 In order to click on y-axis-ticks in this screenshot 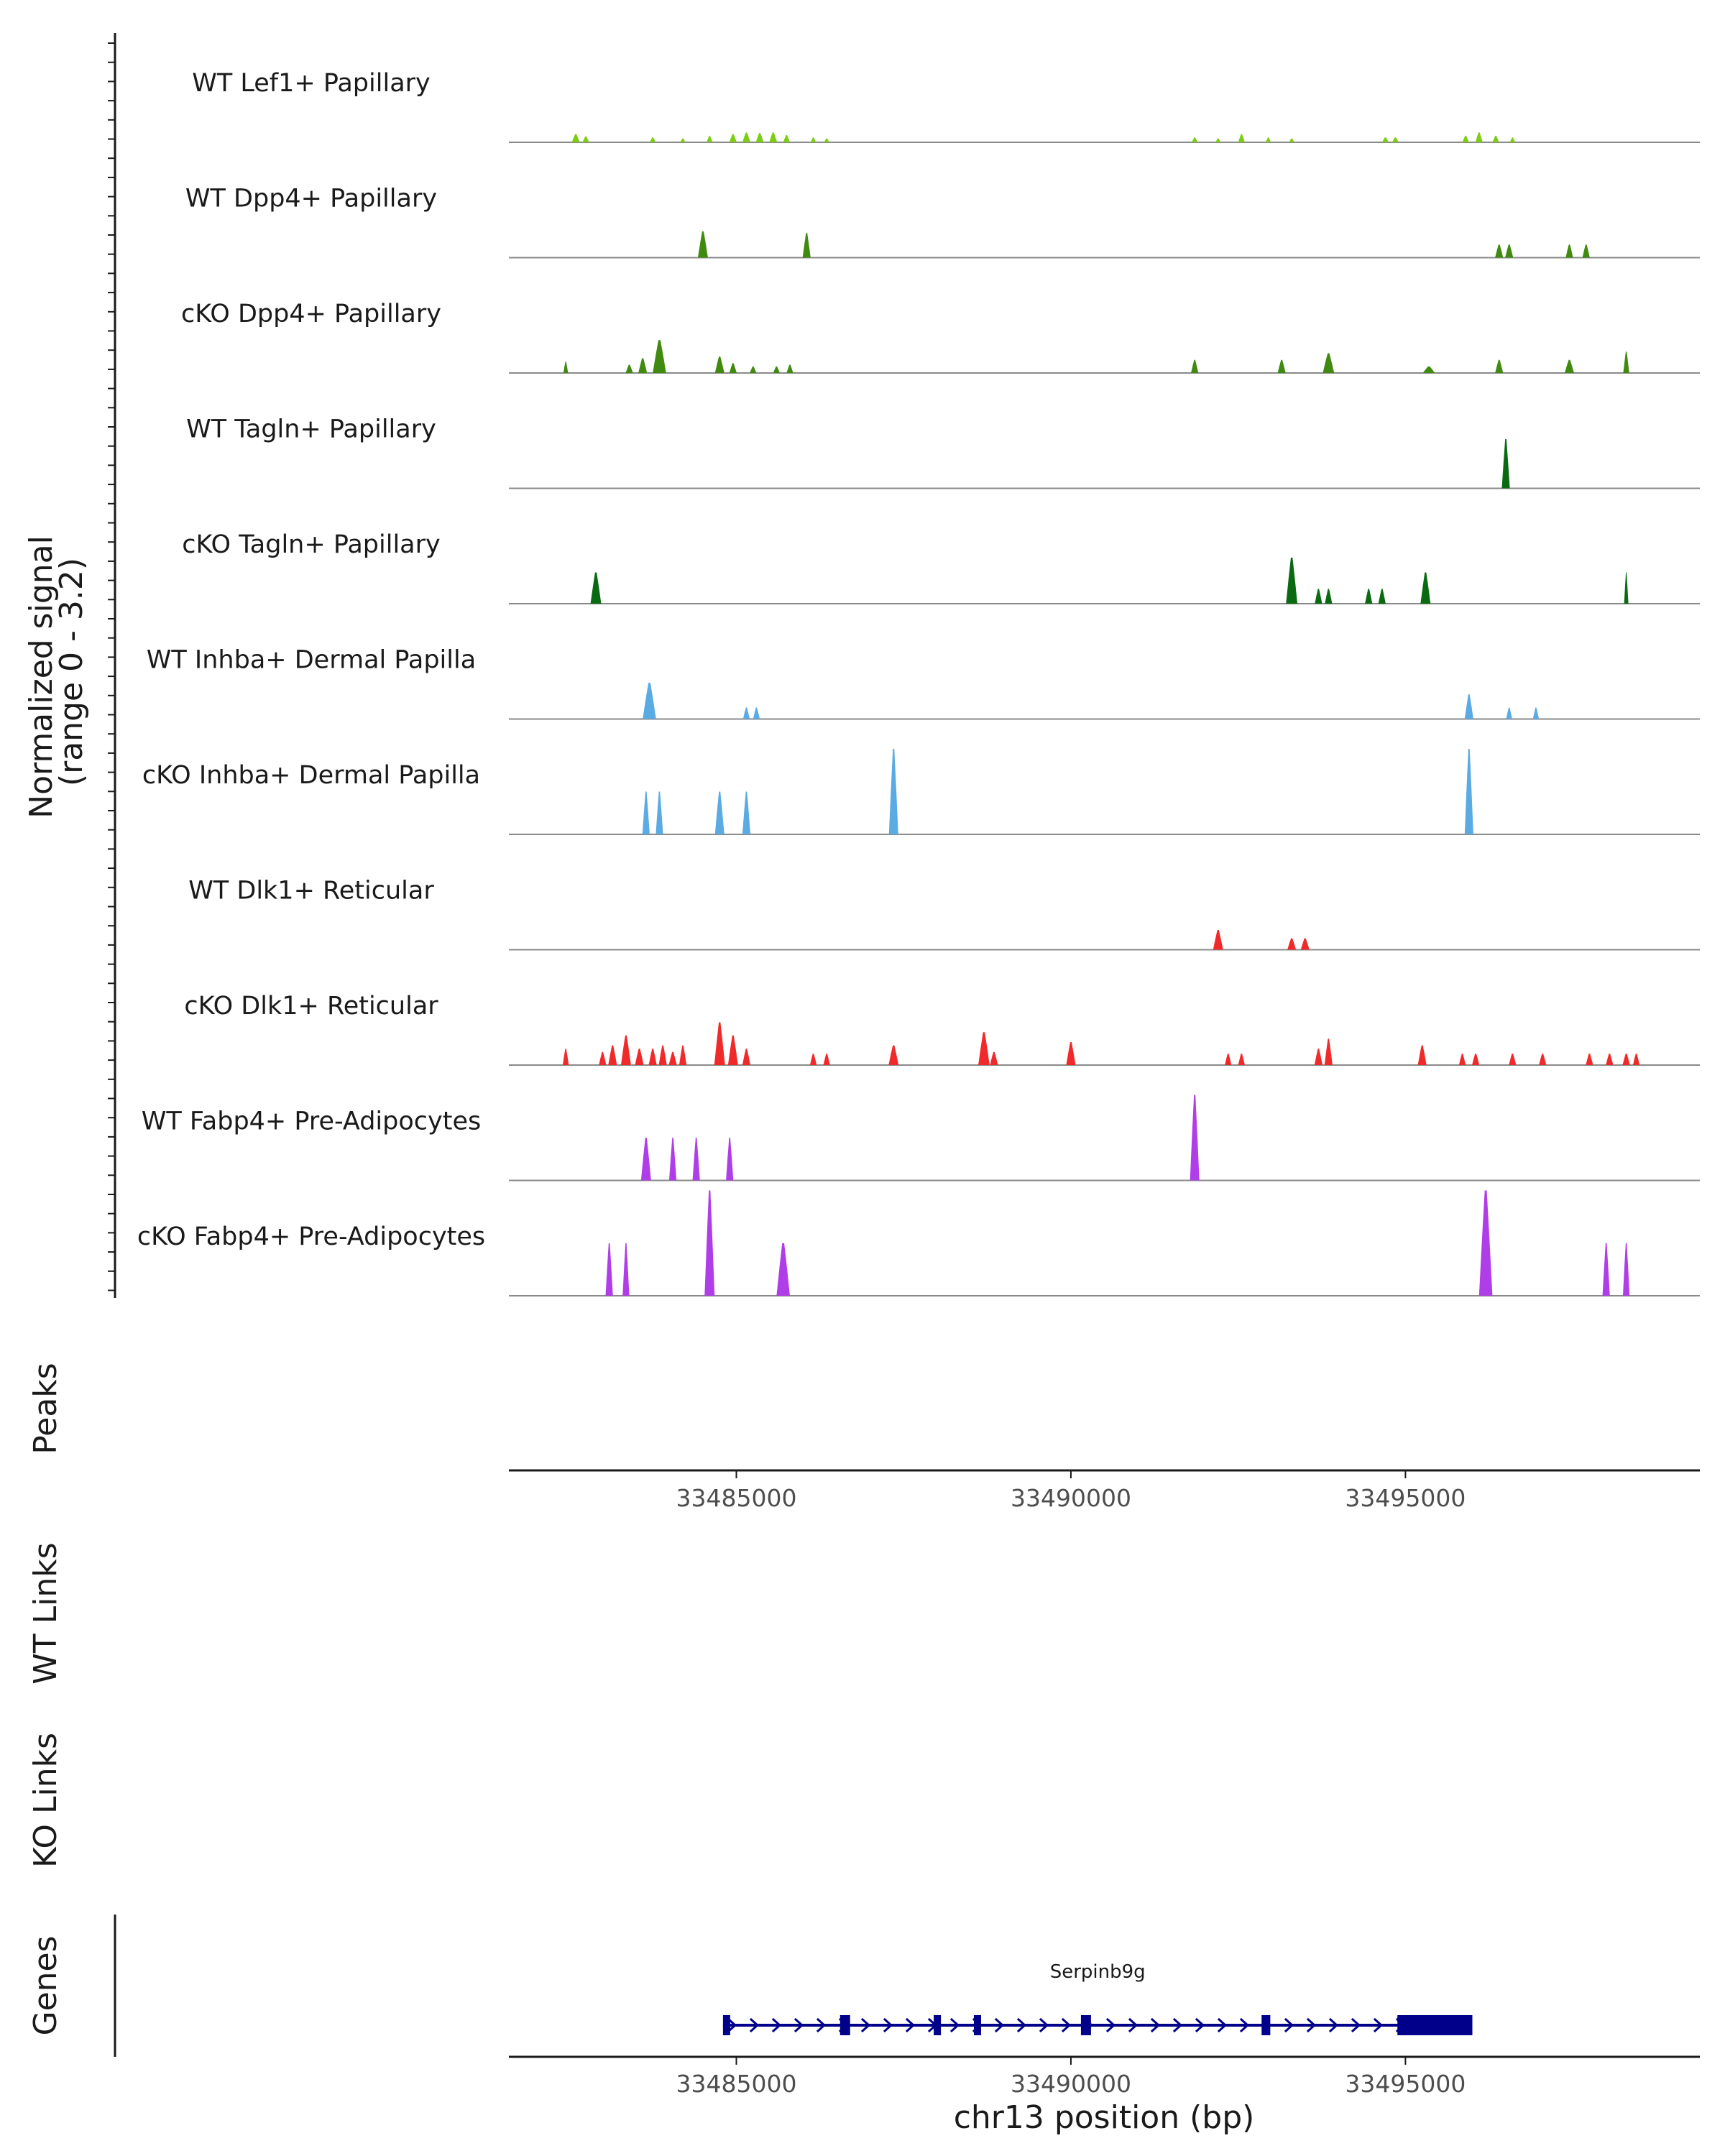, I will do `click(111, 666)`.